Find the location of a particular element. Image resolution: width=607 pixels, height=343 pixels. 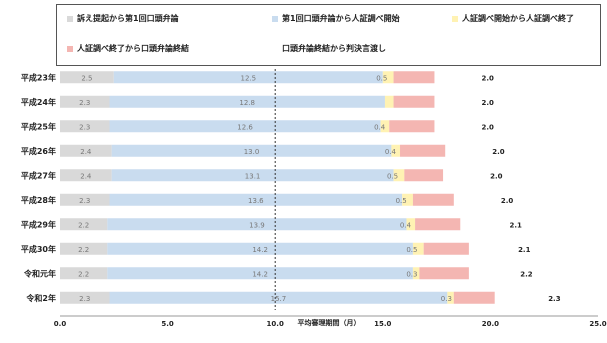

data-label: 2.3 is located at coordinates (84, 103).